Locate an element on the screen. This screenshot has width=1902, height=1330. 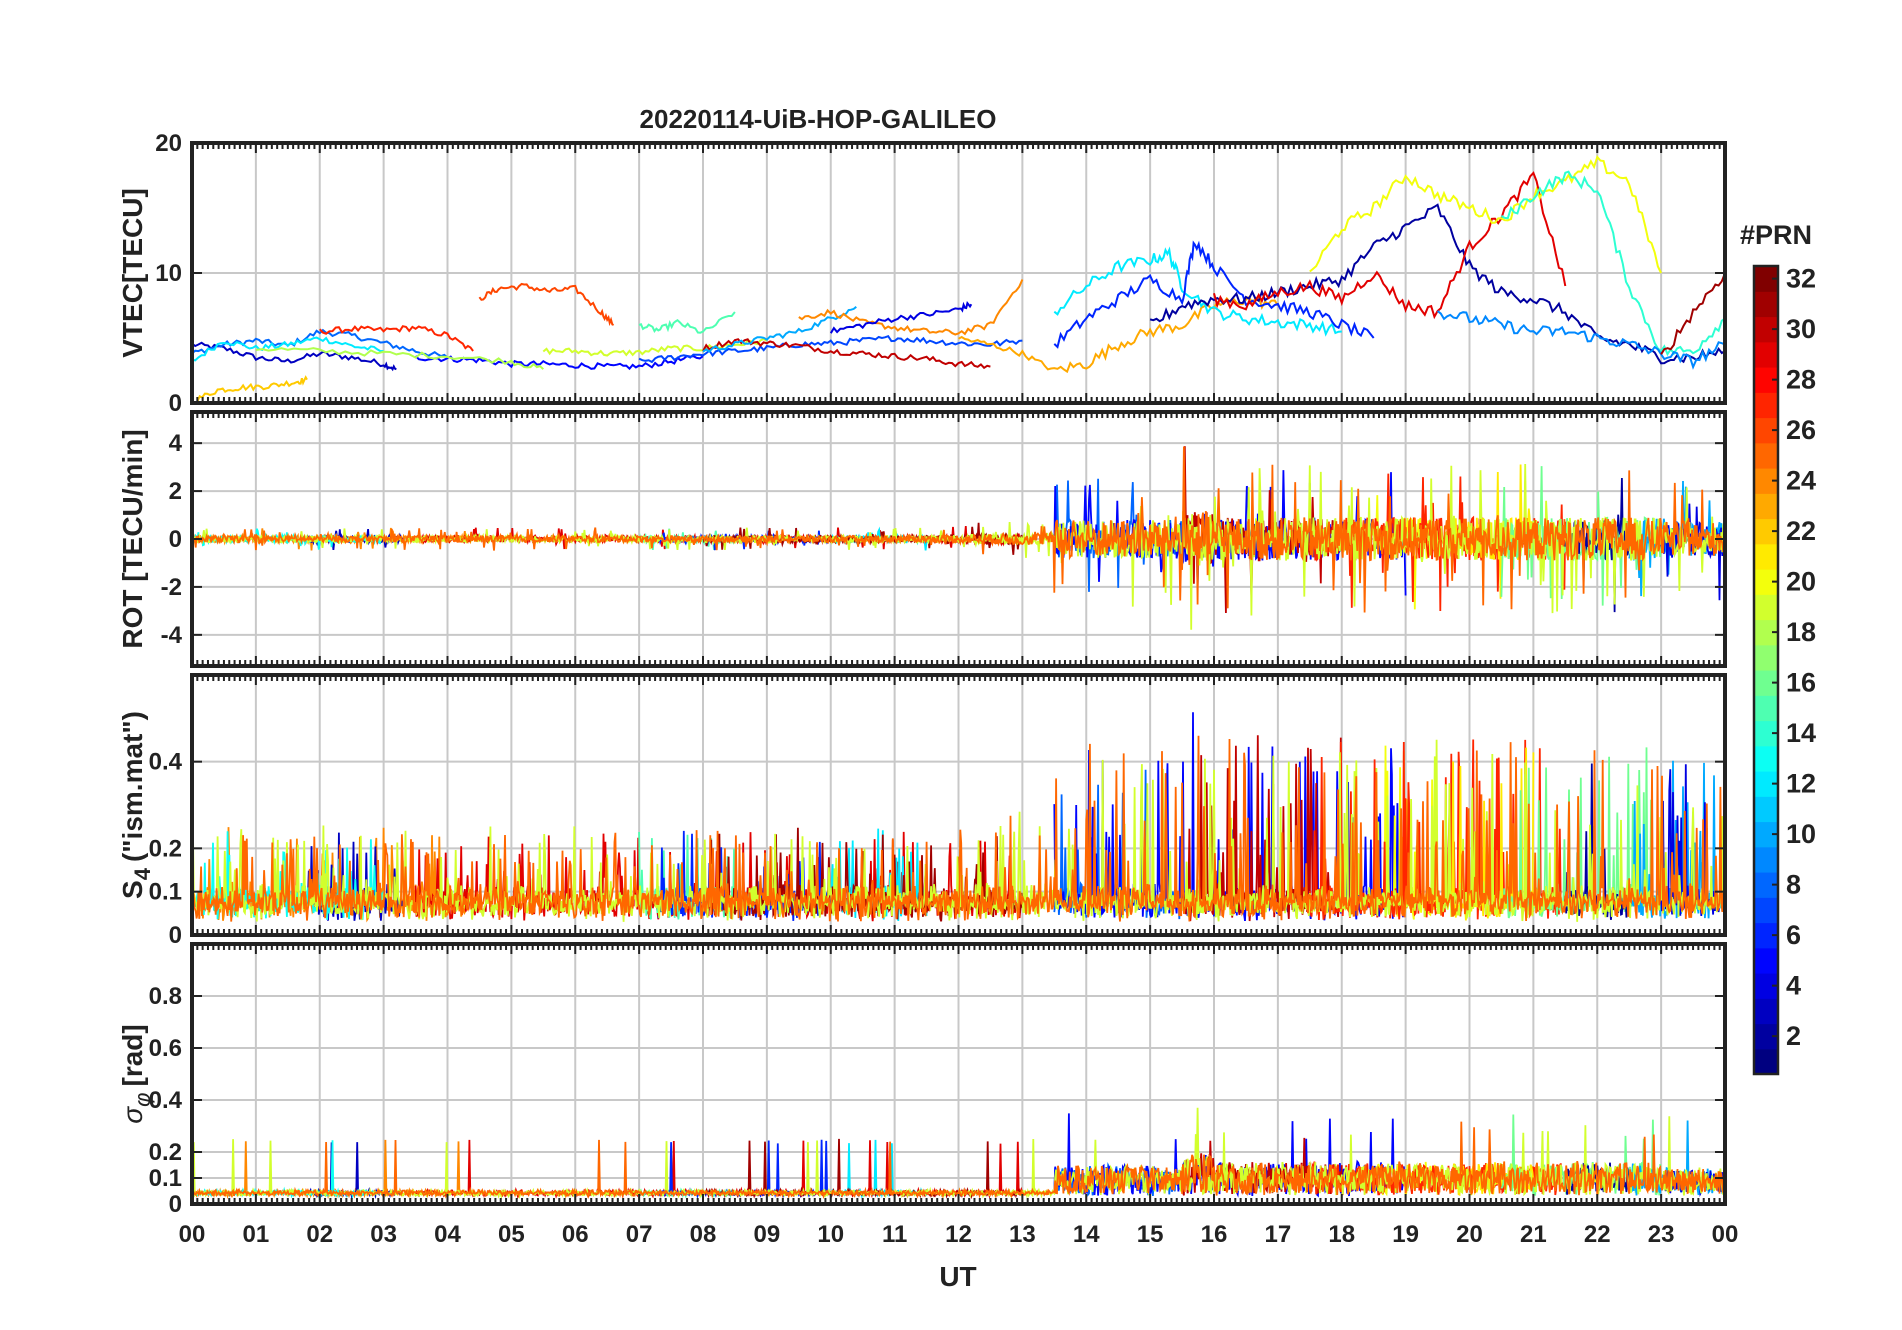
x-tick-label: 18 is located at coordinates (1341, 1234).